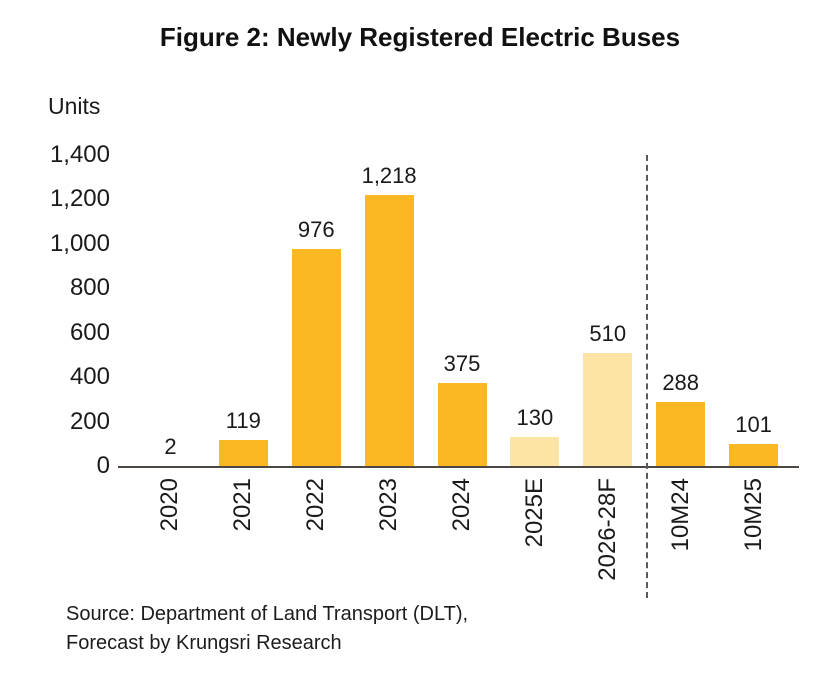 This screenshot has width=840, height=686. I want to click on category-label-2024: 2024, so click(461, 505).